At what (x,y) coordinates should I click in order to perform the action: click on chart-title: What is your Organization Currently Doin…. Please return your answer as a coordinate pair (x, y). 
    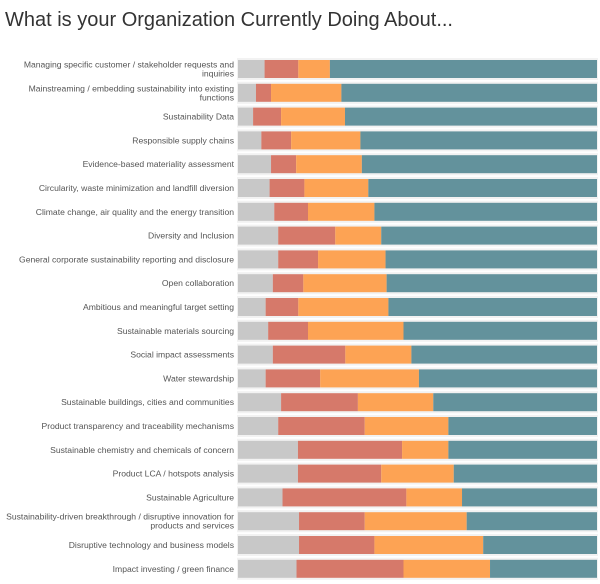
    Looking at the image, I should click on (229, 20).